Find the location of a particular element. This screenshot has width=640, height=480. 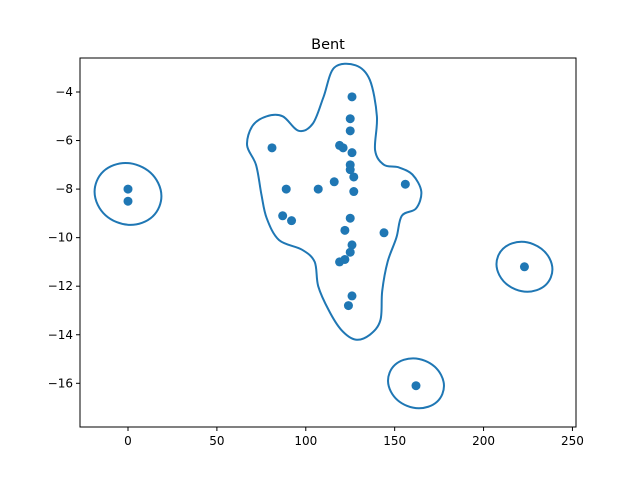

y-tick-label: −6 is located at coordinates (64, 141).